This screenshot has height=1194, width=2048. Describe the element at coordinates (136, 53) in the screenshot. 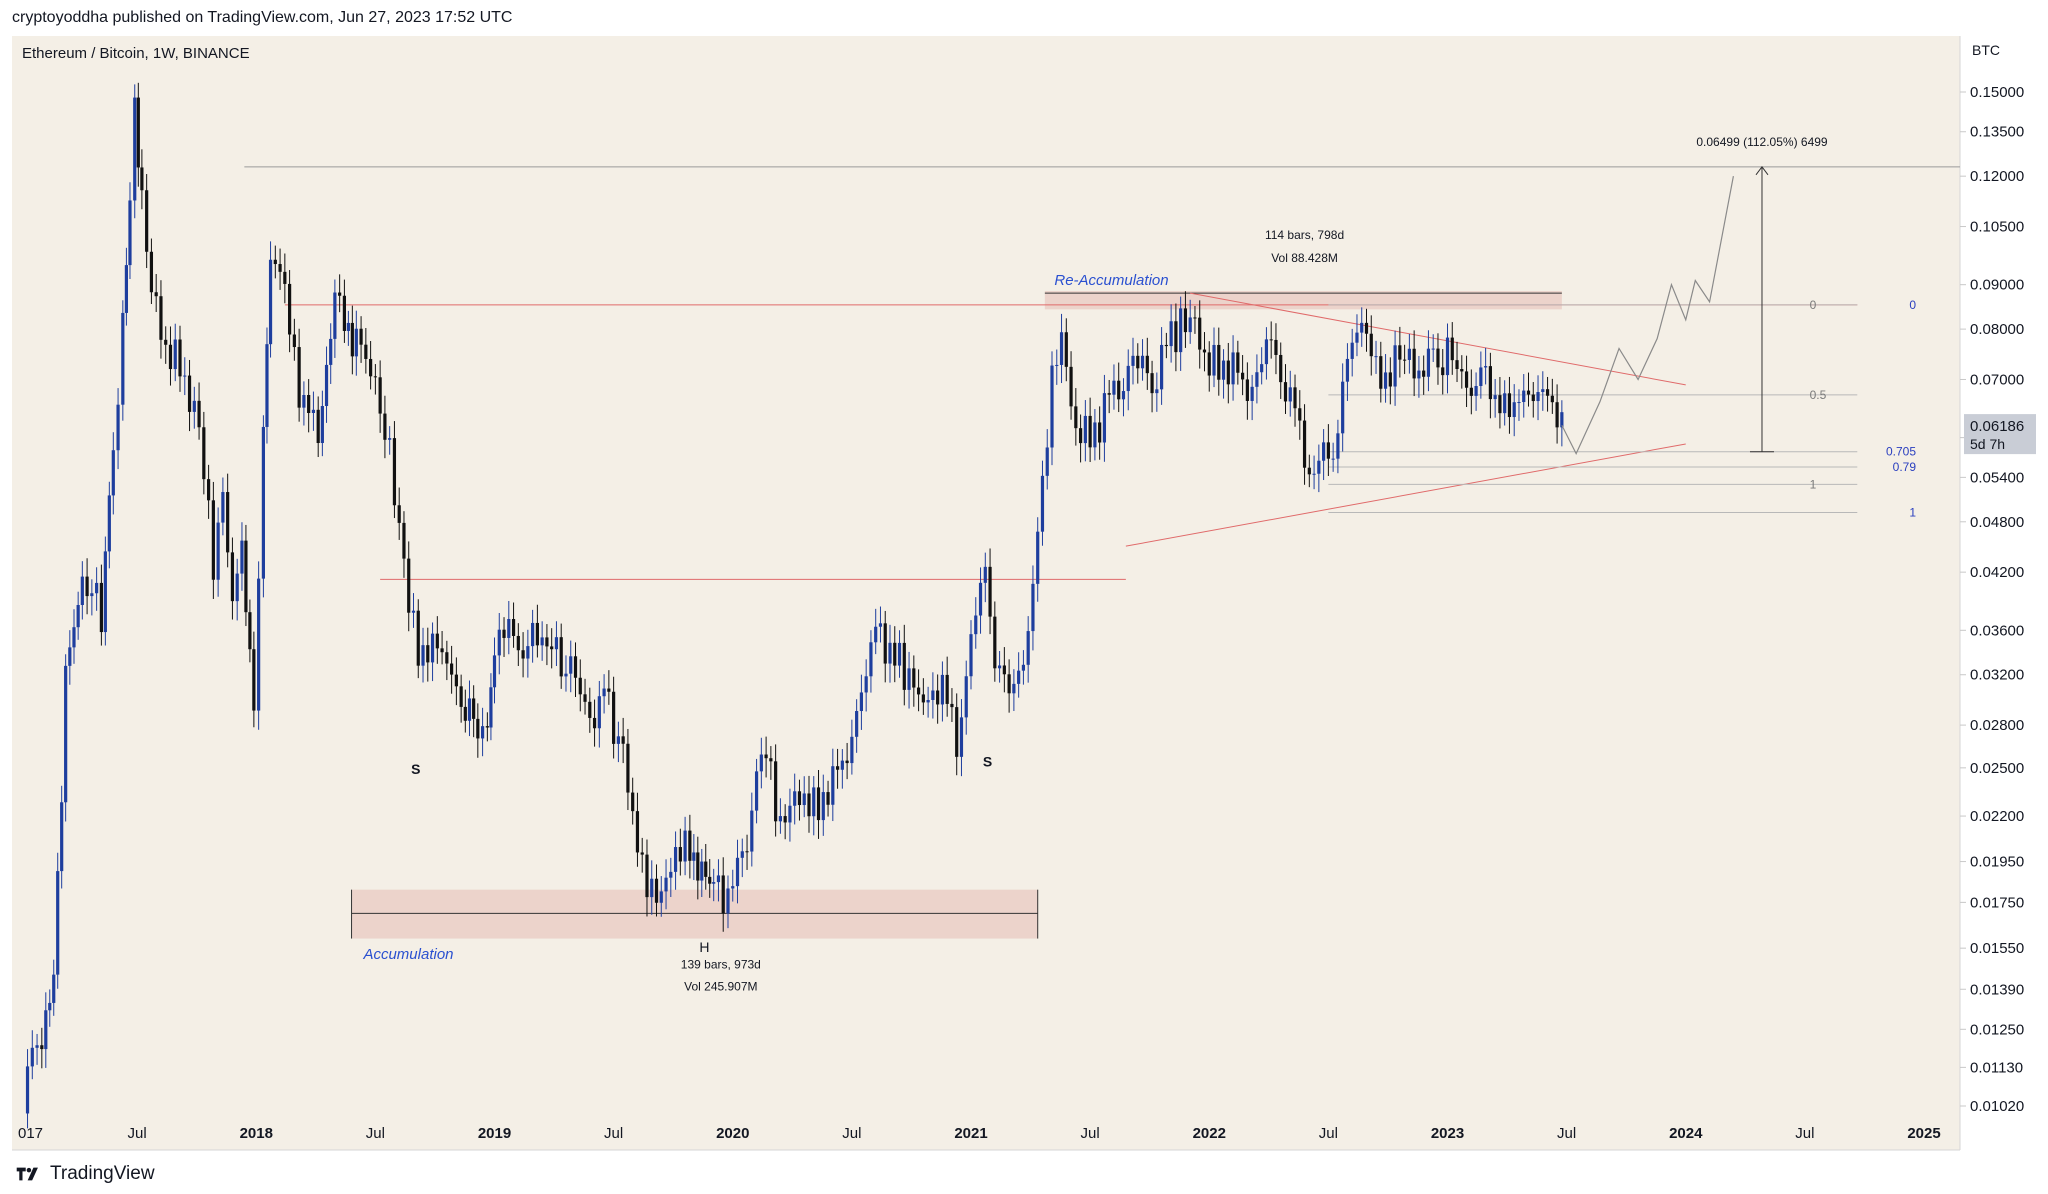

I see `symbol-label: Ethereum / Bitcoin, 1W, BINANCE` at that location.